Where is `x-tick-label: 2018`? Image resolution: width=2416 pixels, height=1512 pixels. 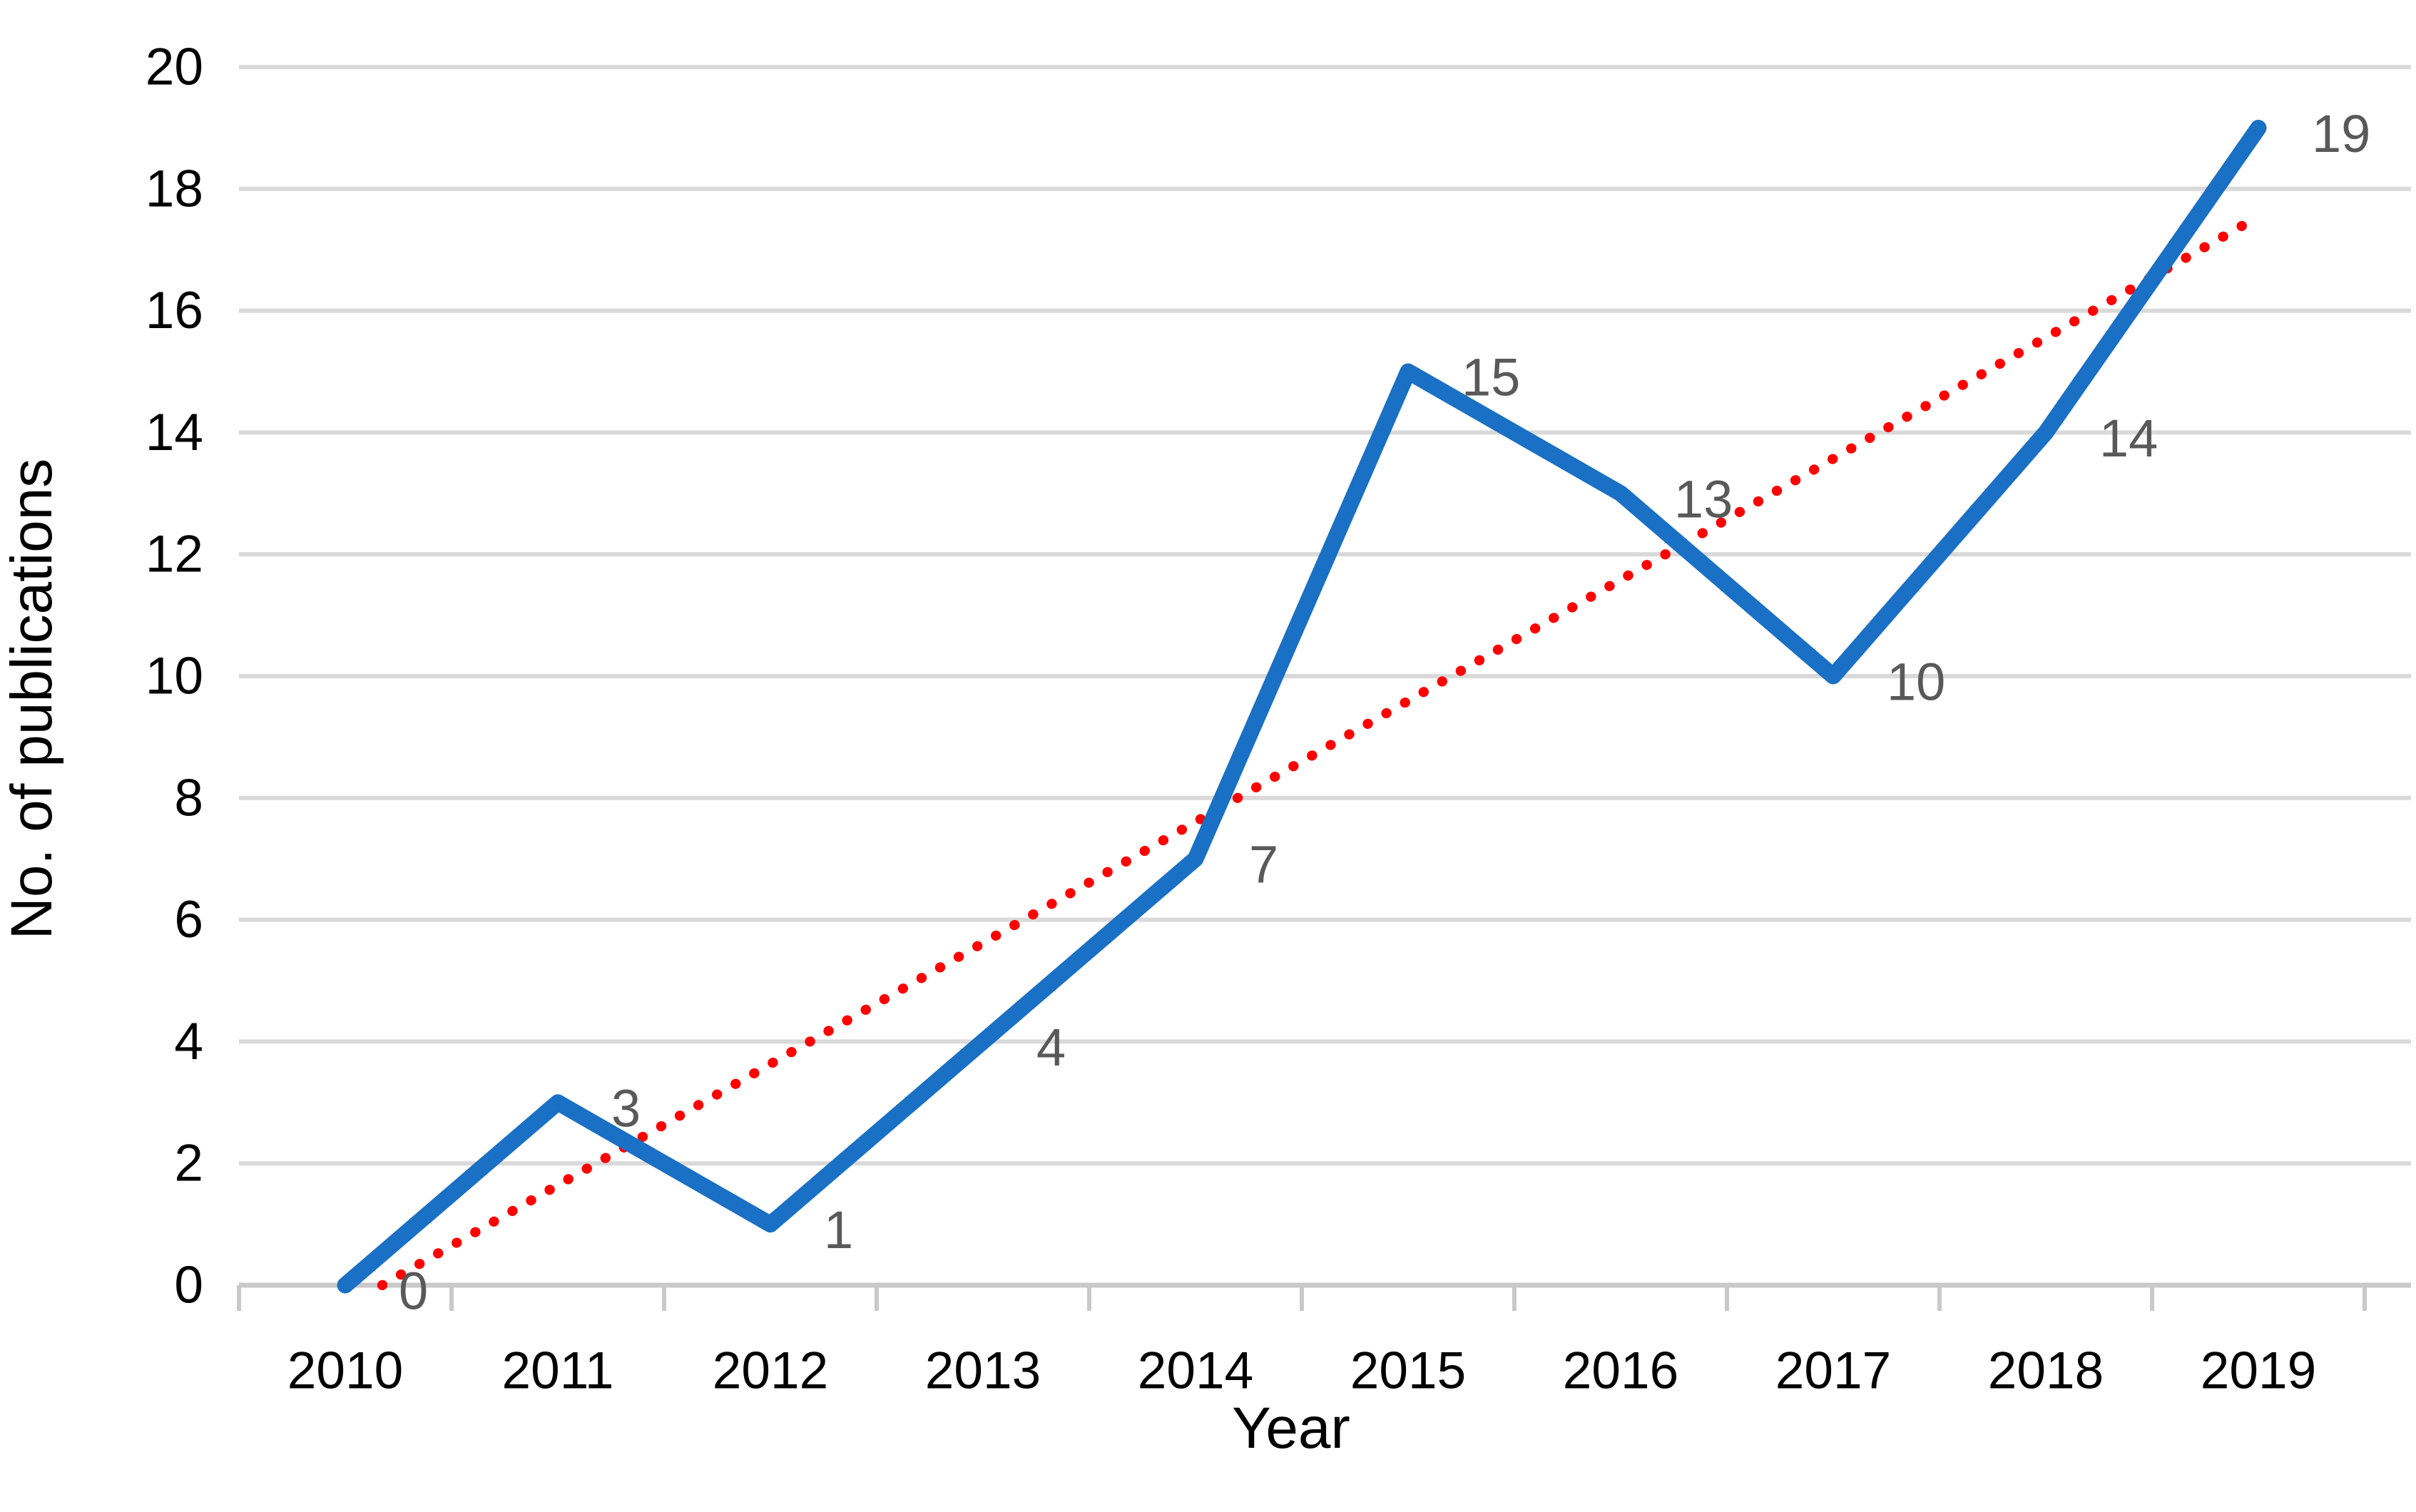
x-tick-label: 2018 is located at coordinates (2046, 1371).